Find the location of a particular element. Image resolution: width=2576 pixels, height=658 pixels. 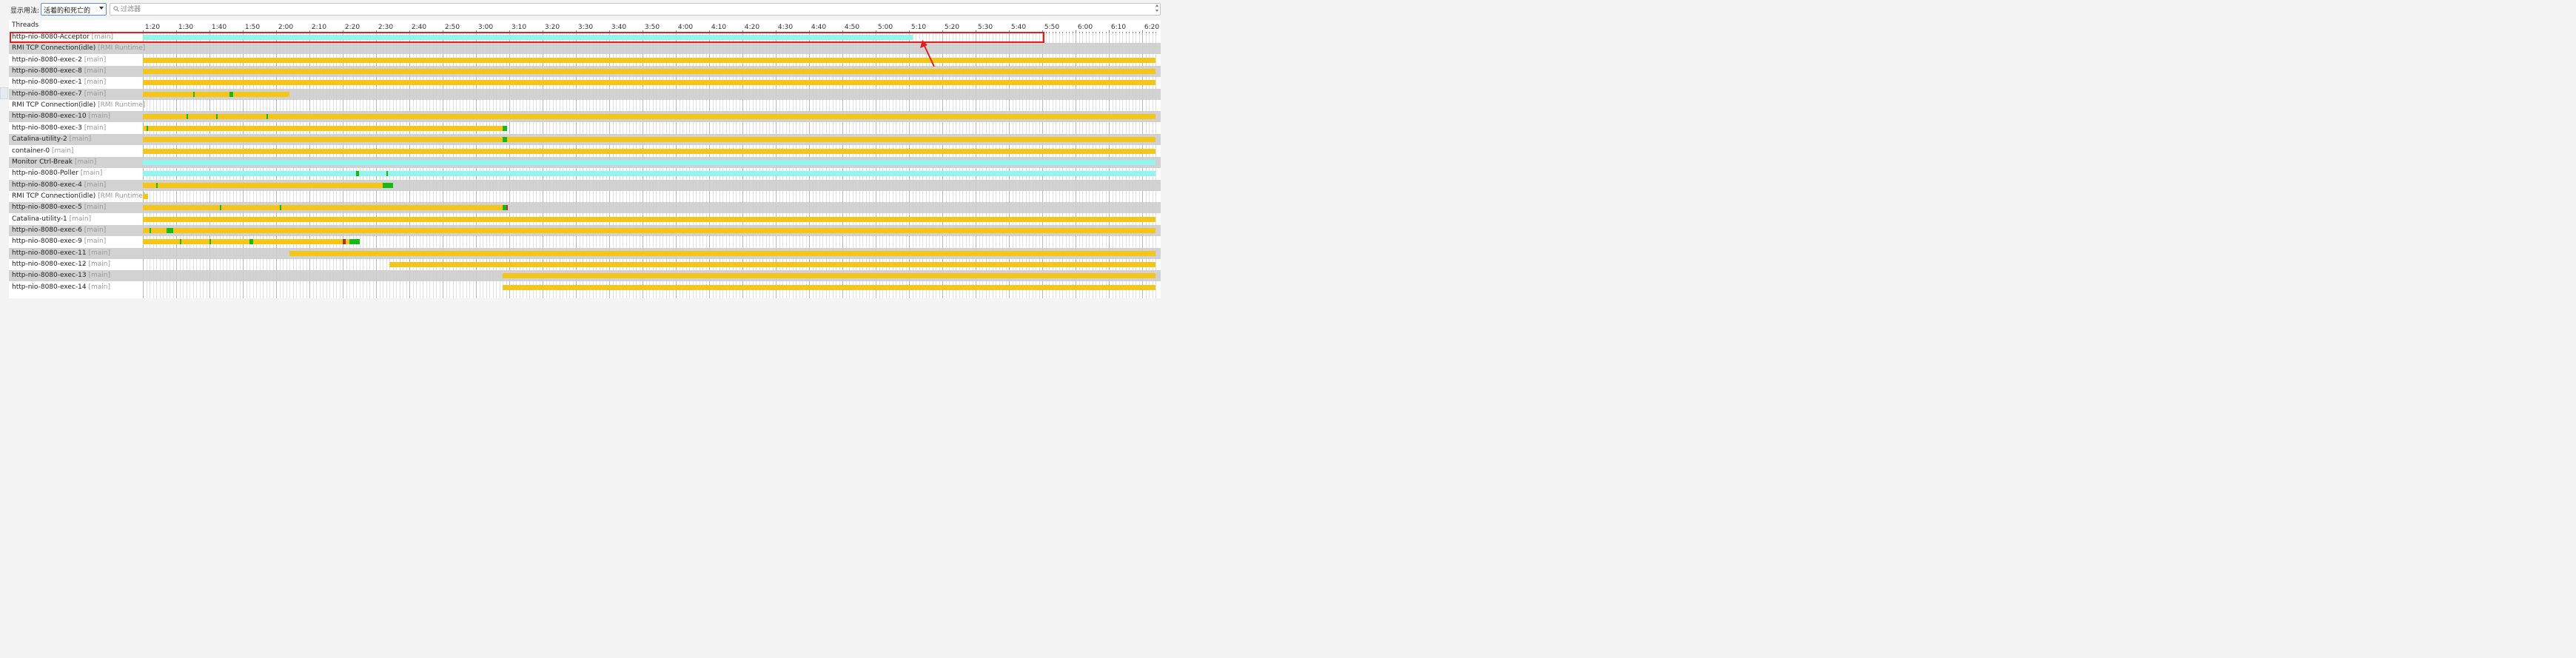

thread-row: http-nio-8080-exec-14 [main] is located at coordinates (585, 287).